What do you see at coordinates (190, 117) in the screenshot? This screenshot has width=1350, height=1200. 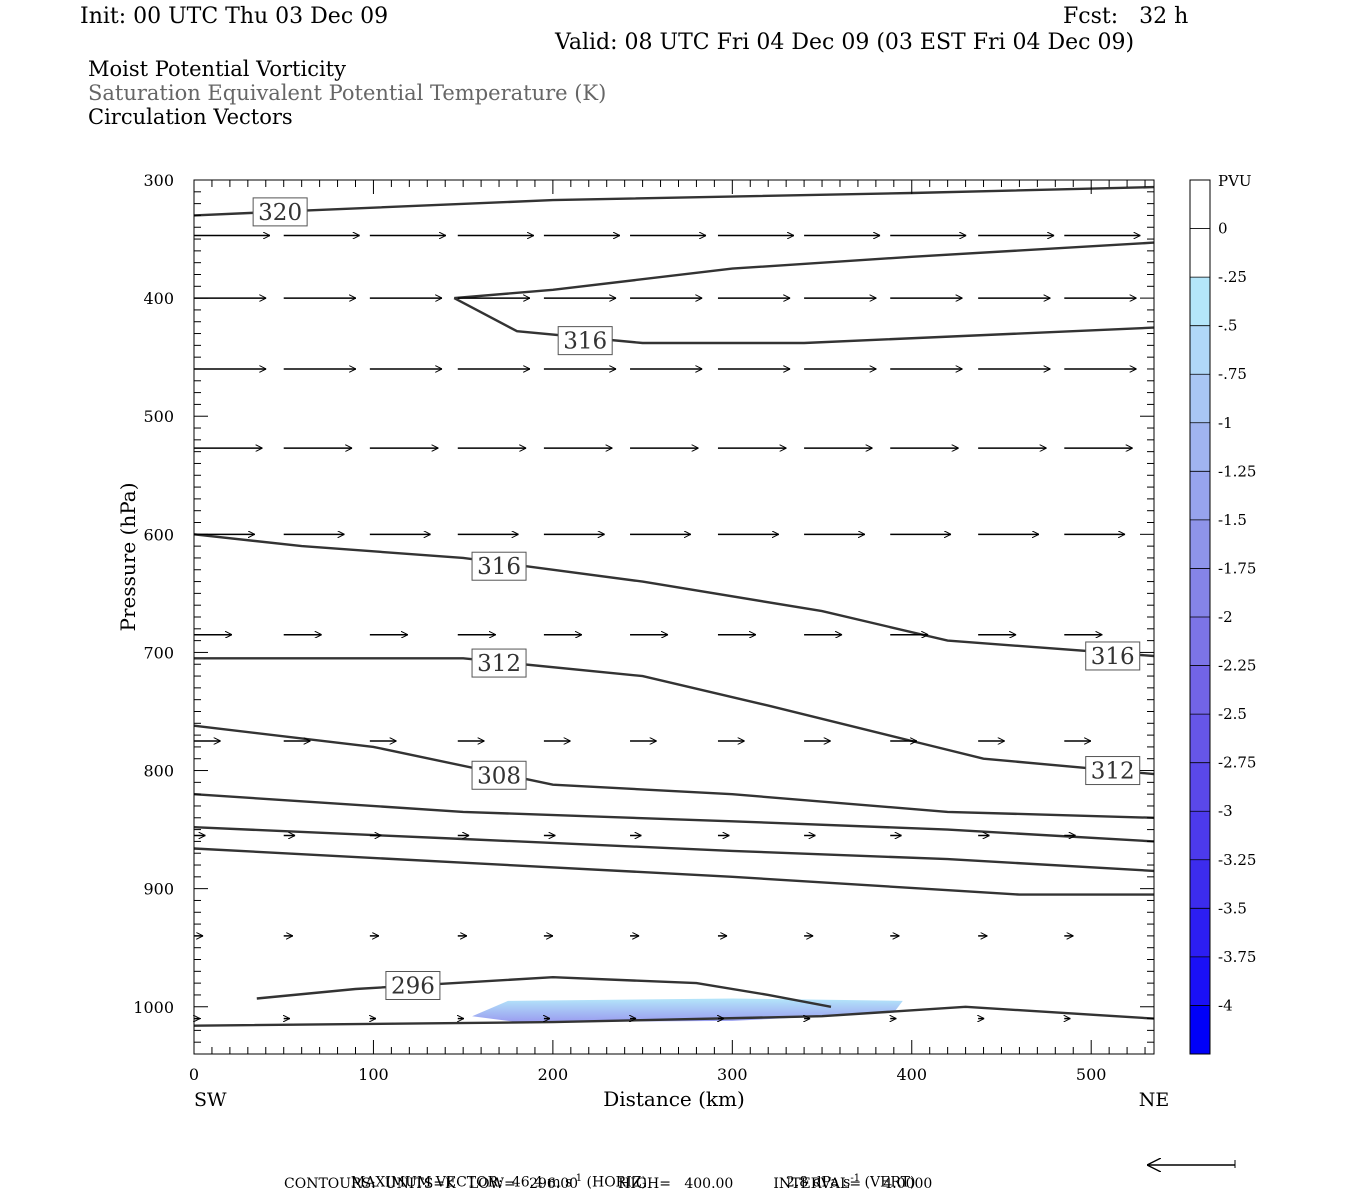 I see `field-title-vectors: Circulation Vectors` at bounding box center [190, 117].